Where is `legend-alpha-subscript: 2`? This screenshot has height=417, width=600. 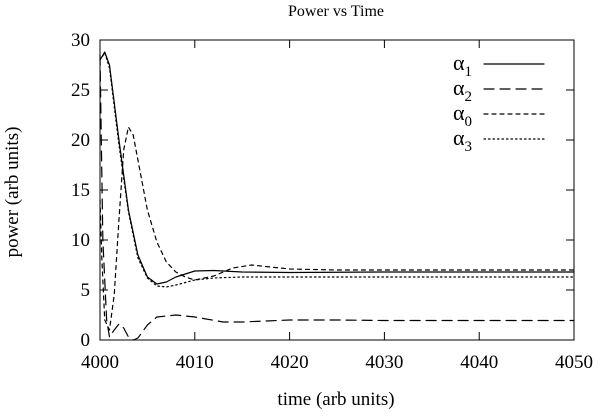 legend-alpha-subscript: 2 is located at coordinates (469, 97).